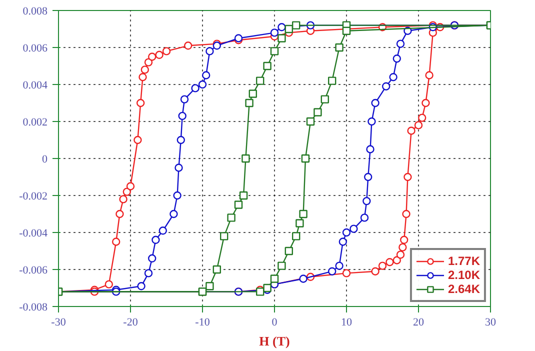 This screenshot has height=351, width=535. I want to click on y-tick-label: 0.002, so click(35, 122).